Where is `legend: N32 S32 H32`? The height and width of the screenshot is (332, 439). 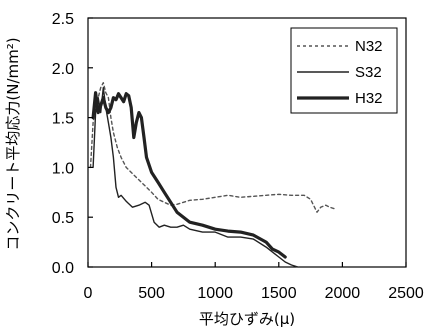
legend: N32 S32 H32 is located at coordinates (344, 70).